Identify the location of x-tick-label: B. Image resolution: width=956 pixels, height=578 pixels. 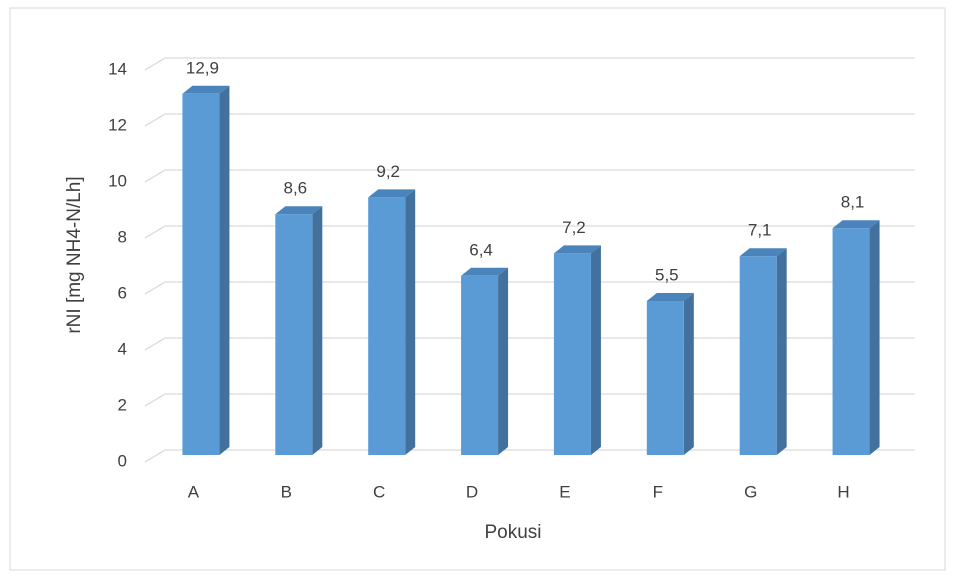
(286, 491).